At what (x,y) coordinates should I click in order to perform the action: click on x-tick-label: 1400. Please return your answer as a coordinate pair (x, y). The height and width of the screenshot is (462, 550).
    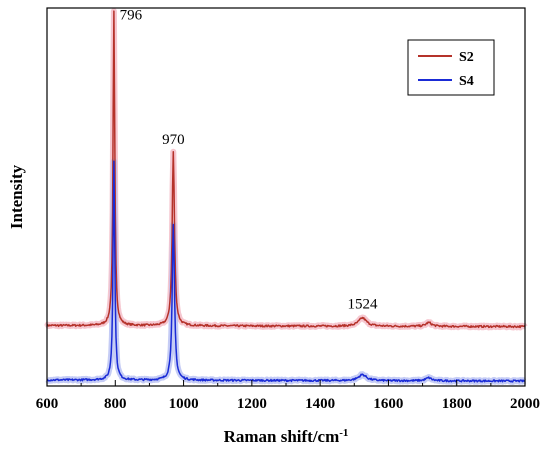
    Looking at the image, I should click on (320, 404).